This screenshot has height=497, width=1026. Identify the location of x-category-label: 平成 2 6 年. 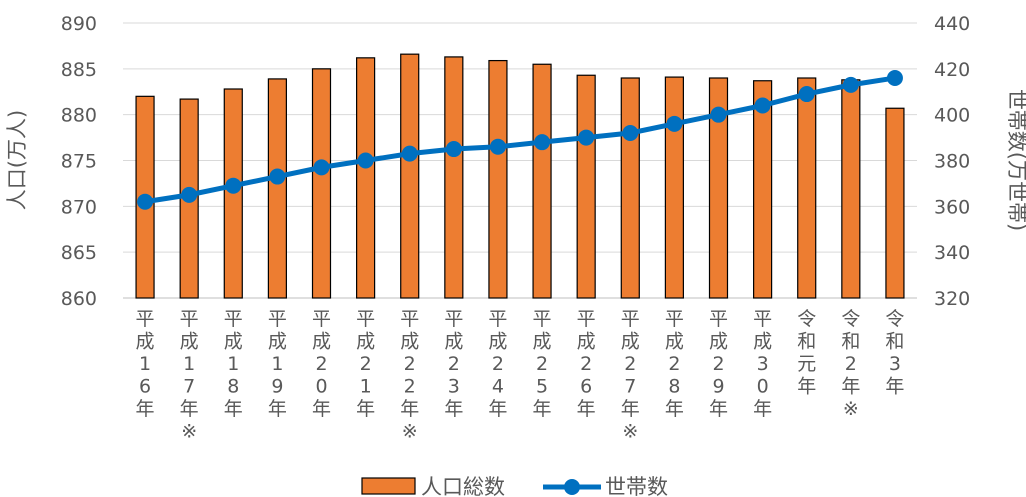
(586, 364).